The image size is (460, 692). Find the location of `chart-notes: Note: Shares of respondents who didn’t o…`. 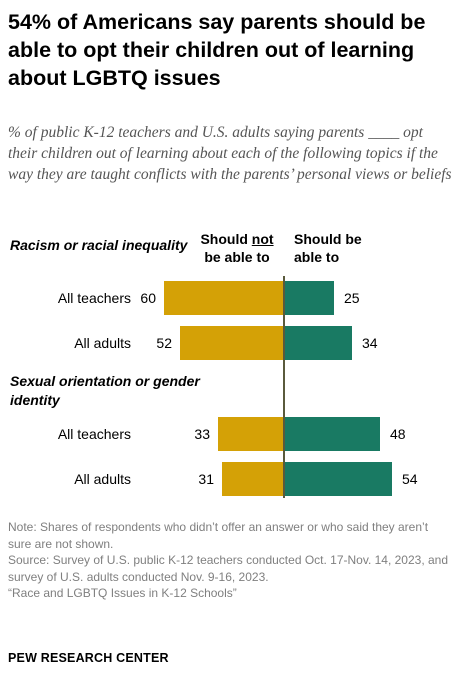

chart-notes: Note: Shares of respondents who didn’t o… is located at coordinates (231, 560).